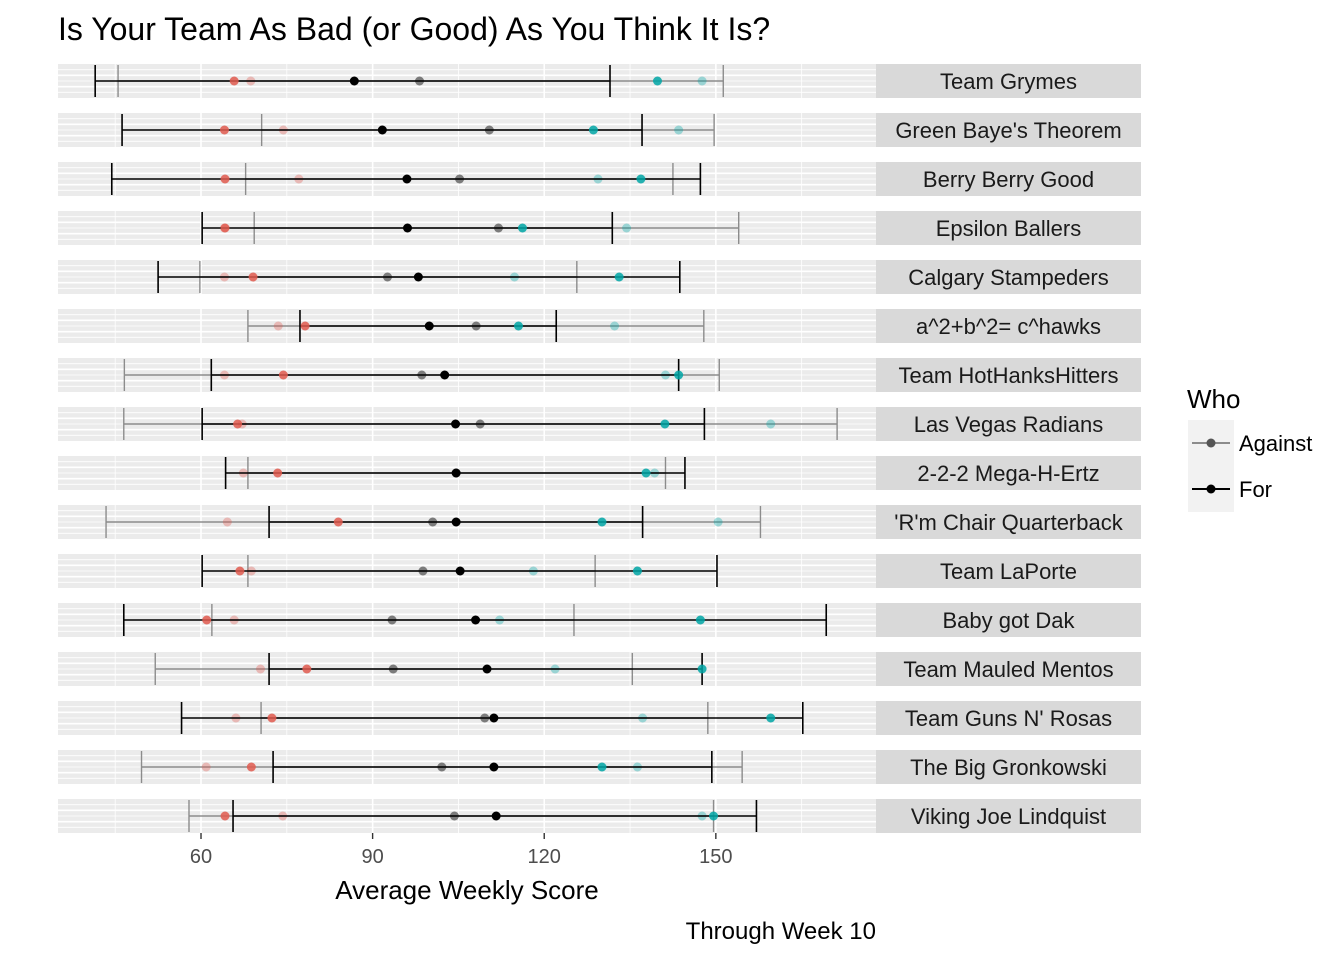 The width and height of the screenshot is (1344, 965). I want to click on team-panel: Team Grymes, so click(599, 81).